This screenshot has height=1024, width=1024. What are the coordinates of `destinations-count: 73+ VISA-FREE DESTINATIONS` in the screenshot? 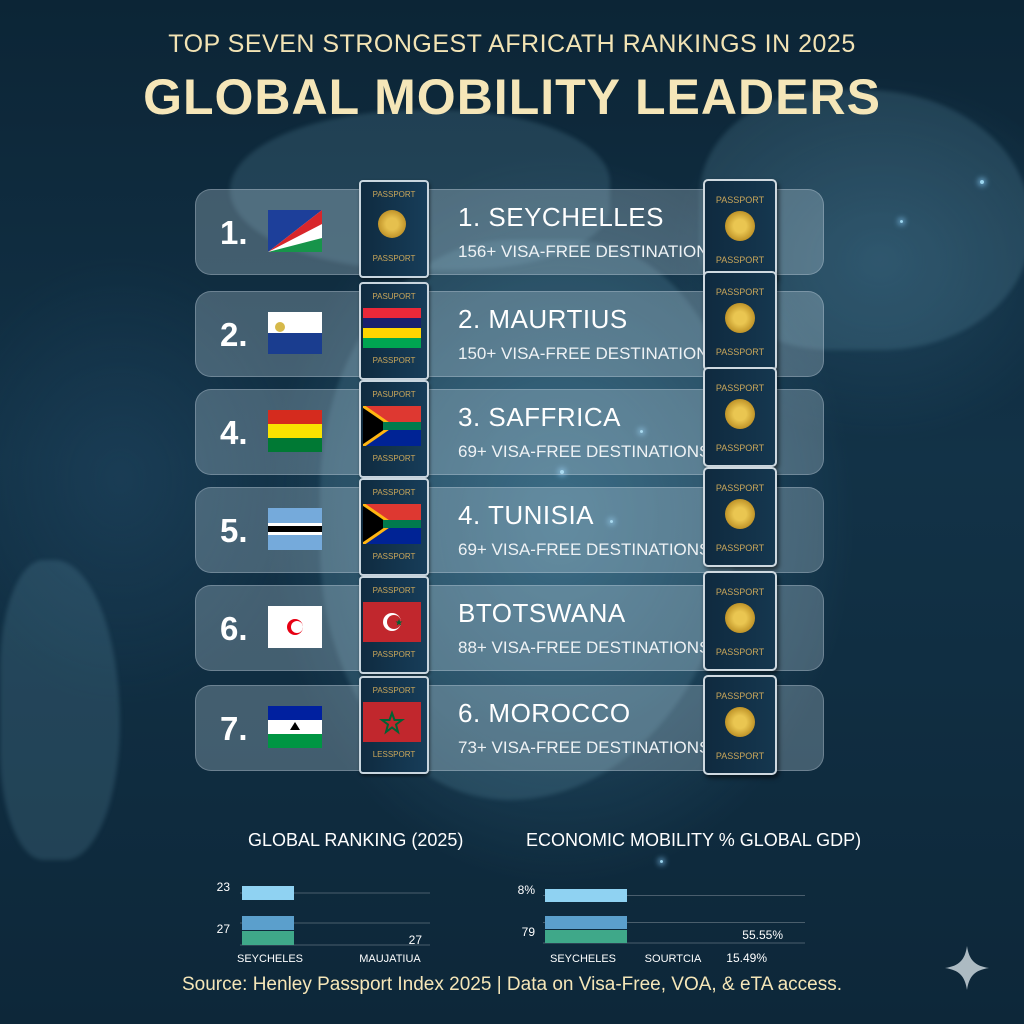 It's located at (584, 747).